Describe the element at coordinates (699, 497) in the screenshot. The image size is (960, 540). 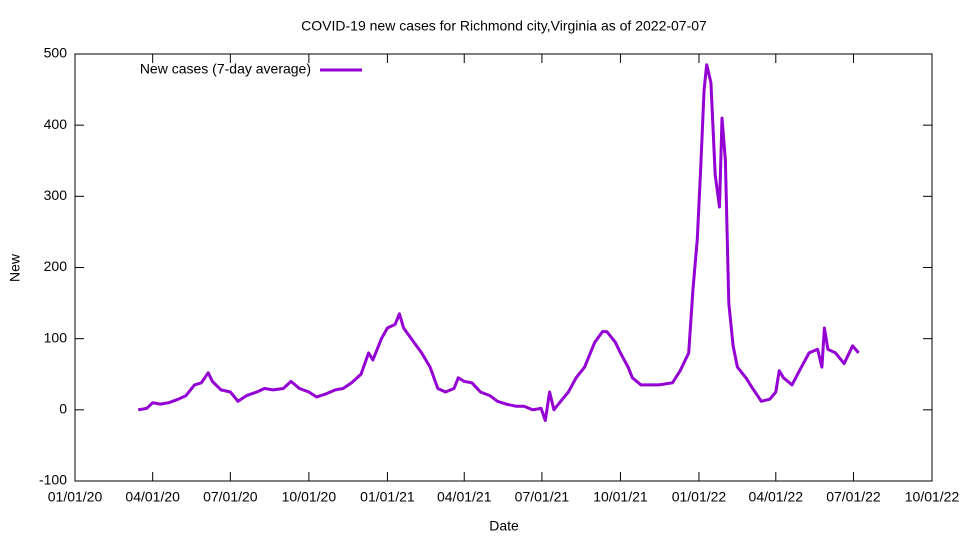
I see `x-tick-label: 01/01/22` at that location.